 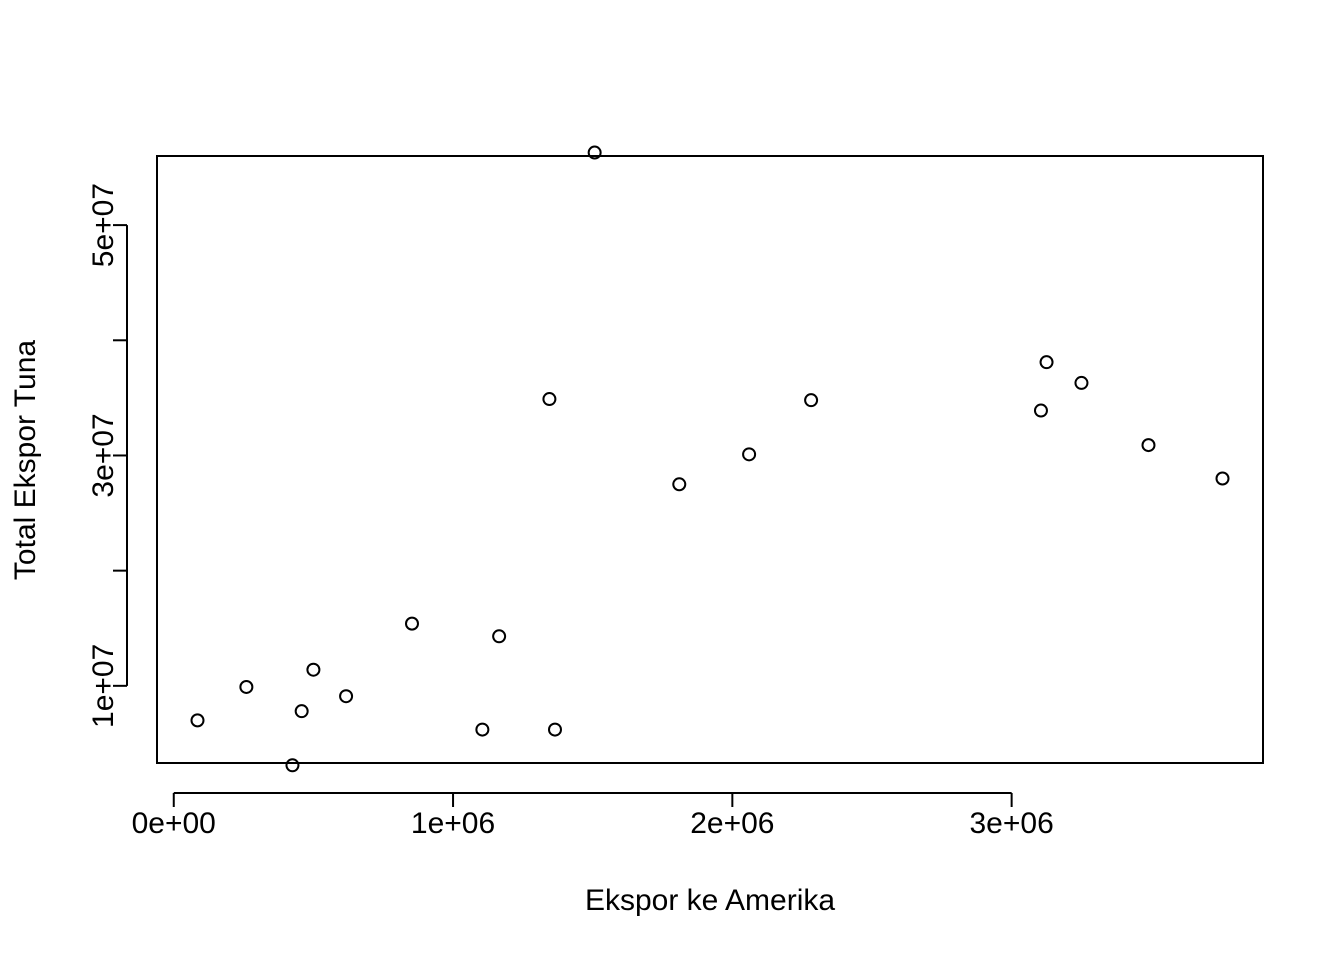 I want to click on x-tick-label: 1e+06, so click(x=453, y=823).